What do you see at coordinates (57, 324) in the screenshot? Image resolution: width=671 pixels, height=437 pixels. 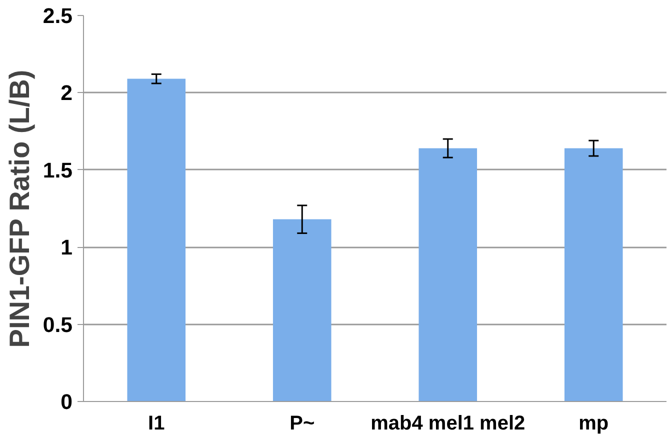 I see `y-tick-label: 0.5` at bounding box center [57, 324].